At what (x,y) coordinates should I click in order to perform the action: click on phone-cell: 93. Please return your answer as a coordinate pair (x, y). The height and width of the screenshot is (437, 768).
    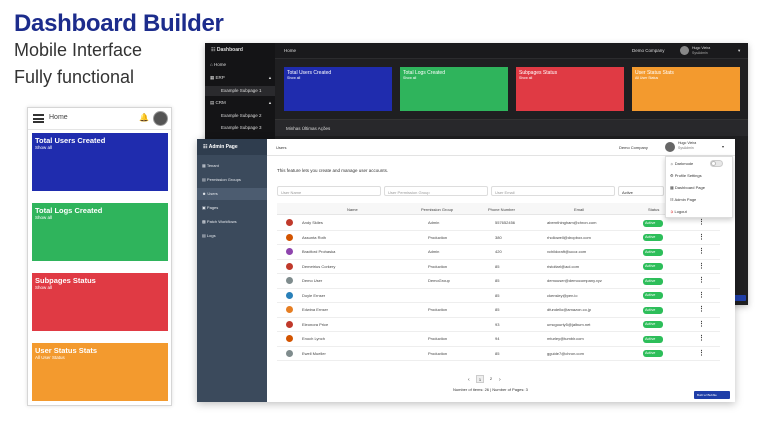
    Looking at the image, I should click on (497, 324).